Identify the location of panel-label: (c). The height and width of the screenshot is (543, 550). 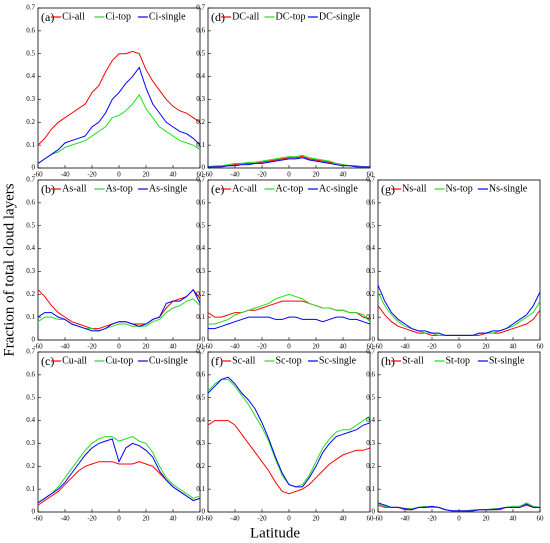
(47, 361).